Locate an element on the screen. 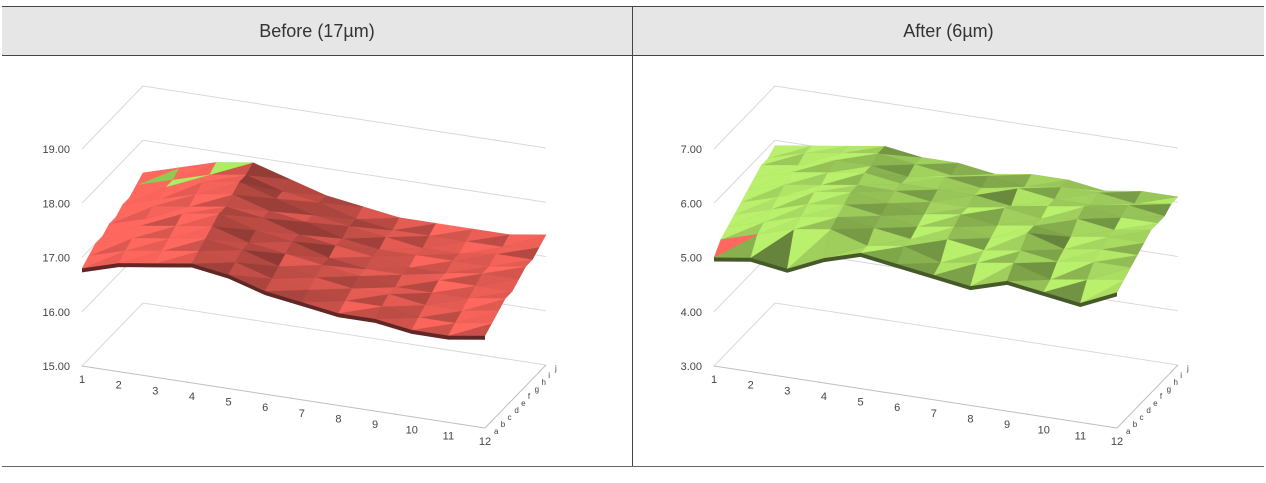 The width and height of the screenshot is (1266, 483). before-x-tick-label: 12 is located at coordinates (485, 442).